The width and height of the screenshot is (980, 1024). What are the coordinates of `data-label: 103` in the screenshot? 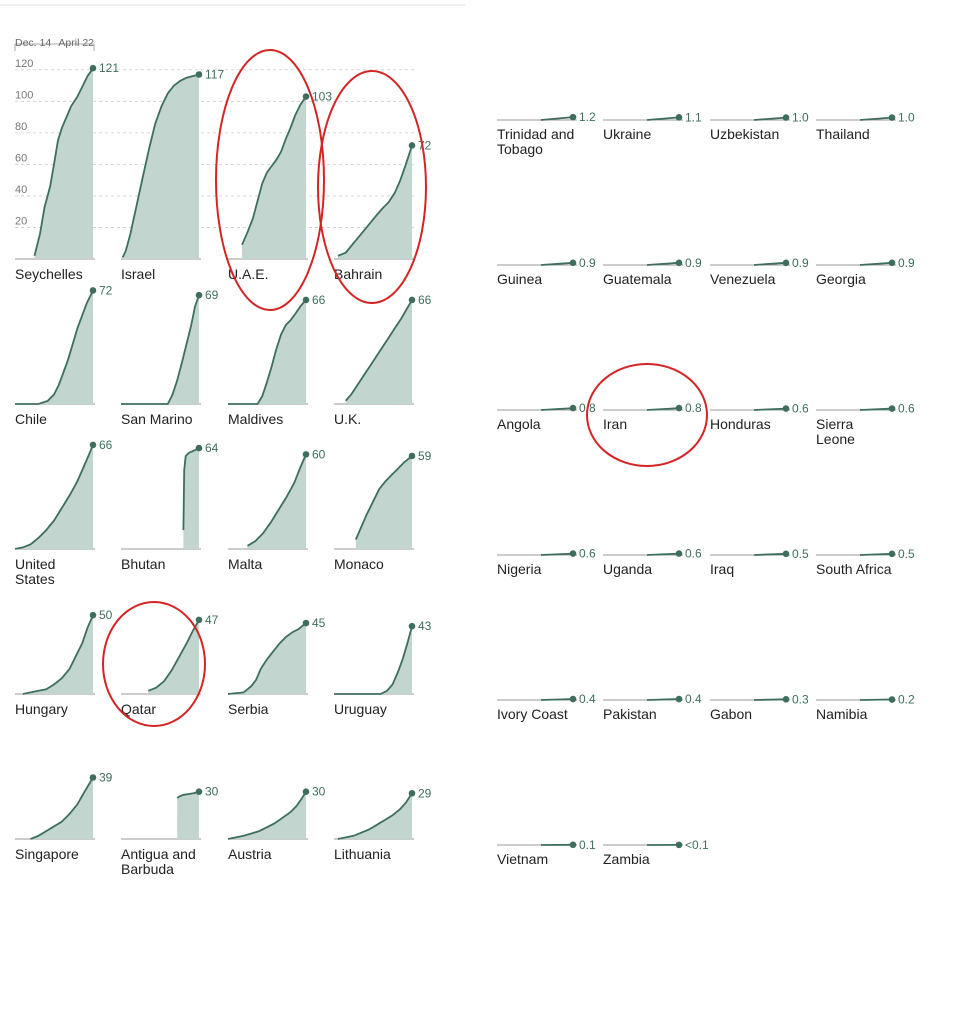 It's located at (322, 97).